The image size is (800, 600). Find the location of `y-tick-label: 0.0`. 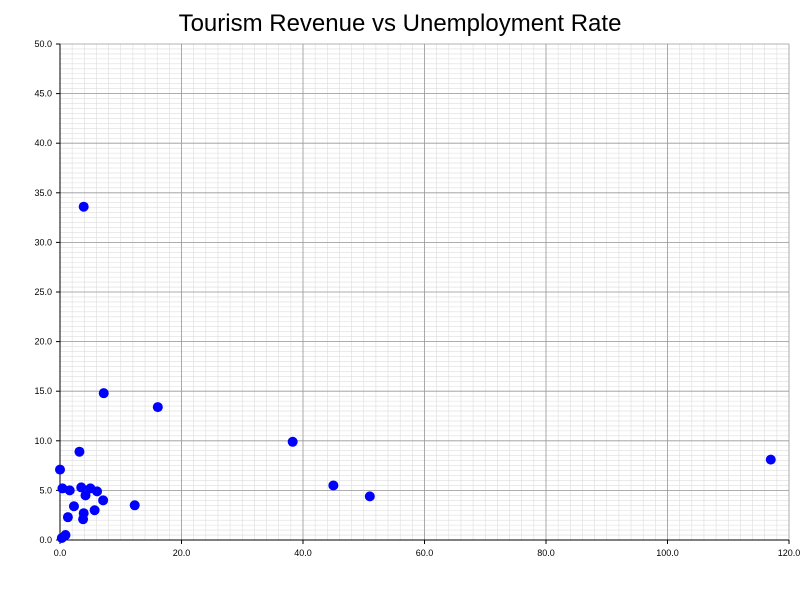

y-tick-label: 0.0 is located at coordinates (45, 540).